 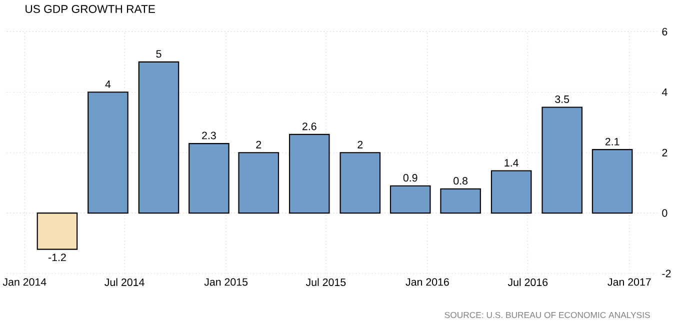 I want to click on source-note: SOURCE: U.S. BUREAU OF ECONOMIC ANALYSIS, so click(x=547, y=315).